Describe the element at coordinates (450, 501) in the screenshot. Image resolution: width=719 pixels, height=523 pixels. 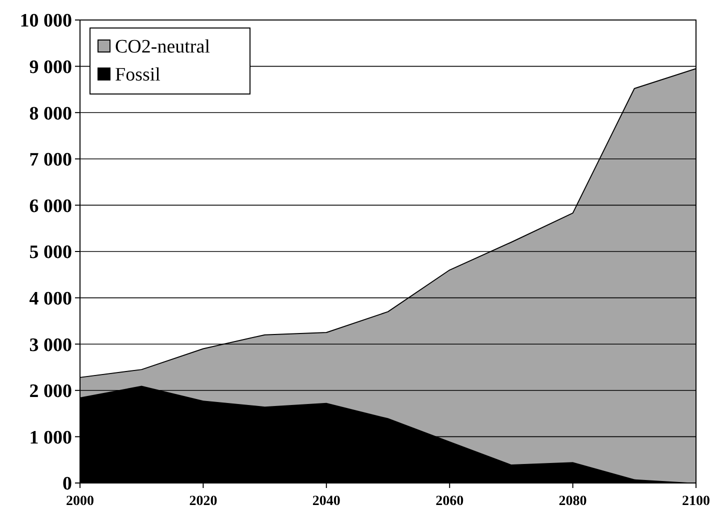
I see `x-tick-label: 2060` at that location.